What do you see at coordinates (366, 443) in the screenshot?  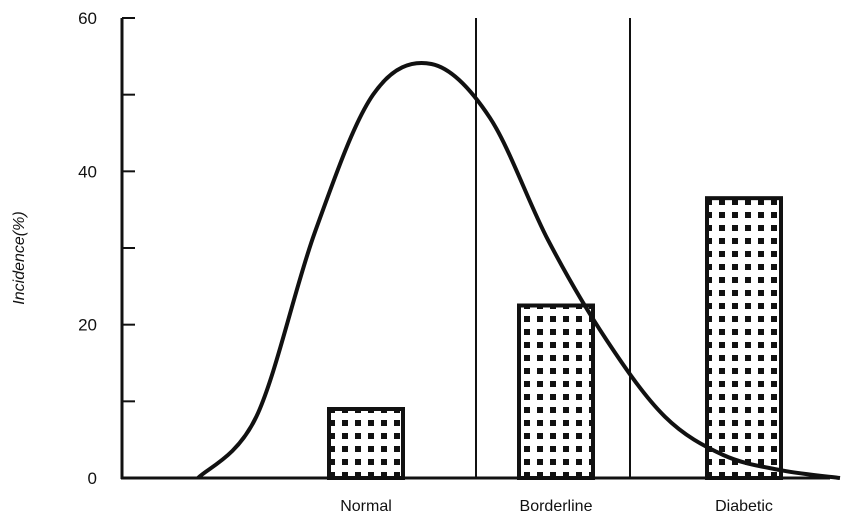 I see `bar-normal` at bounding box center [366, 443].